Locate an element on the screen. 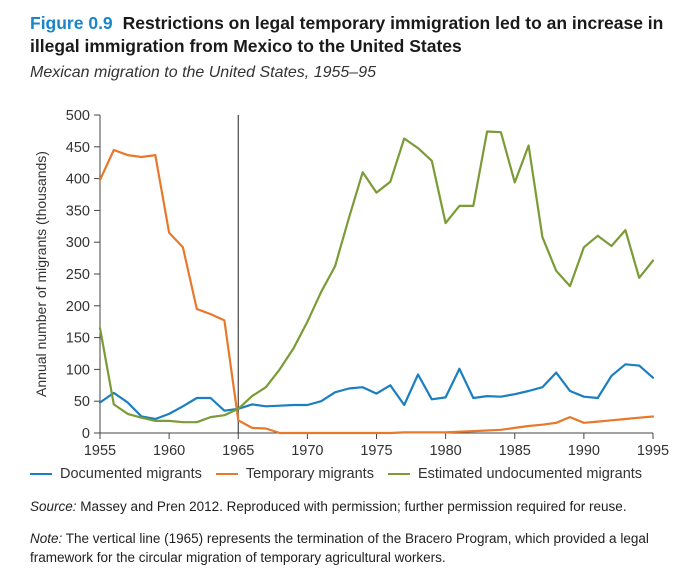 Image resolution: width=700 pixels, height=576 pixels. x-tick-label: 1965 is located at coordinates (238, 451).